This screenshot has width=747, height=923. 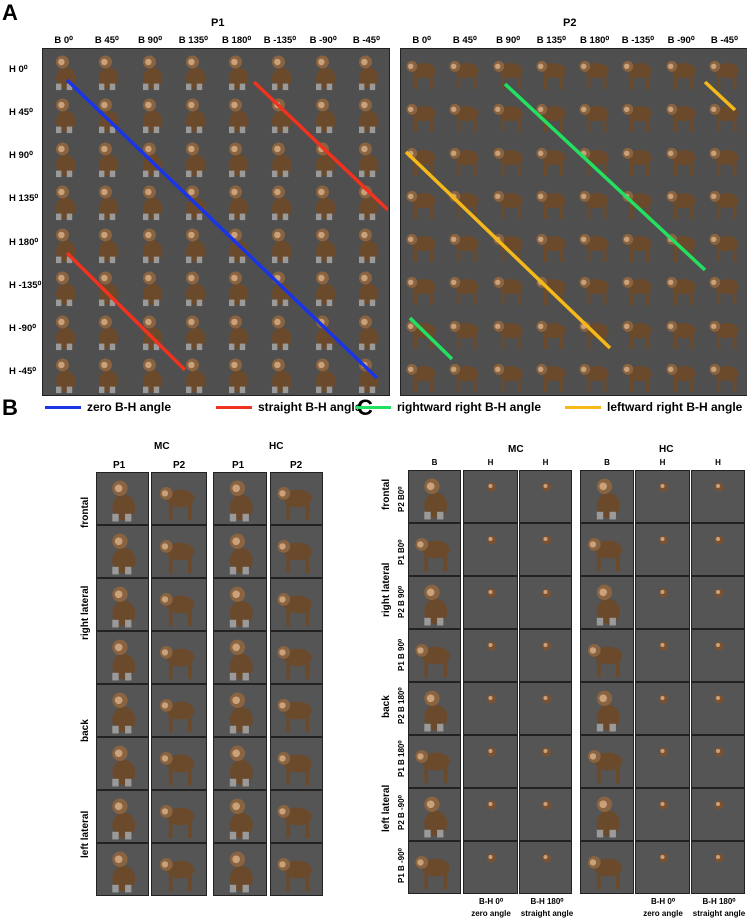 What do you see at coordinates (129, 407) in the screenshot?
I see `legend-label: zero B-H angle` at bounding box center [129, 407].